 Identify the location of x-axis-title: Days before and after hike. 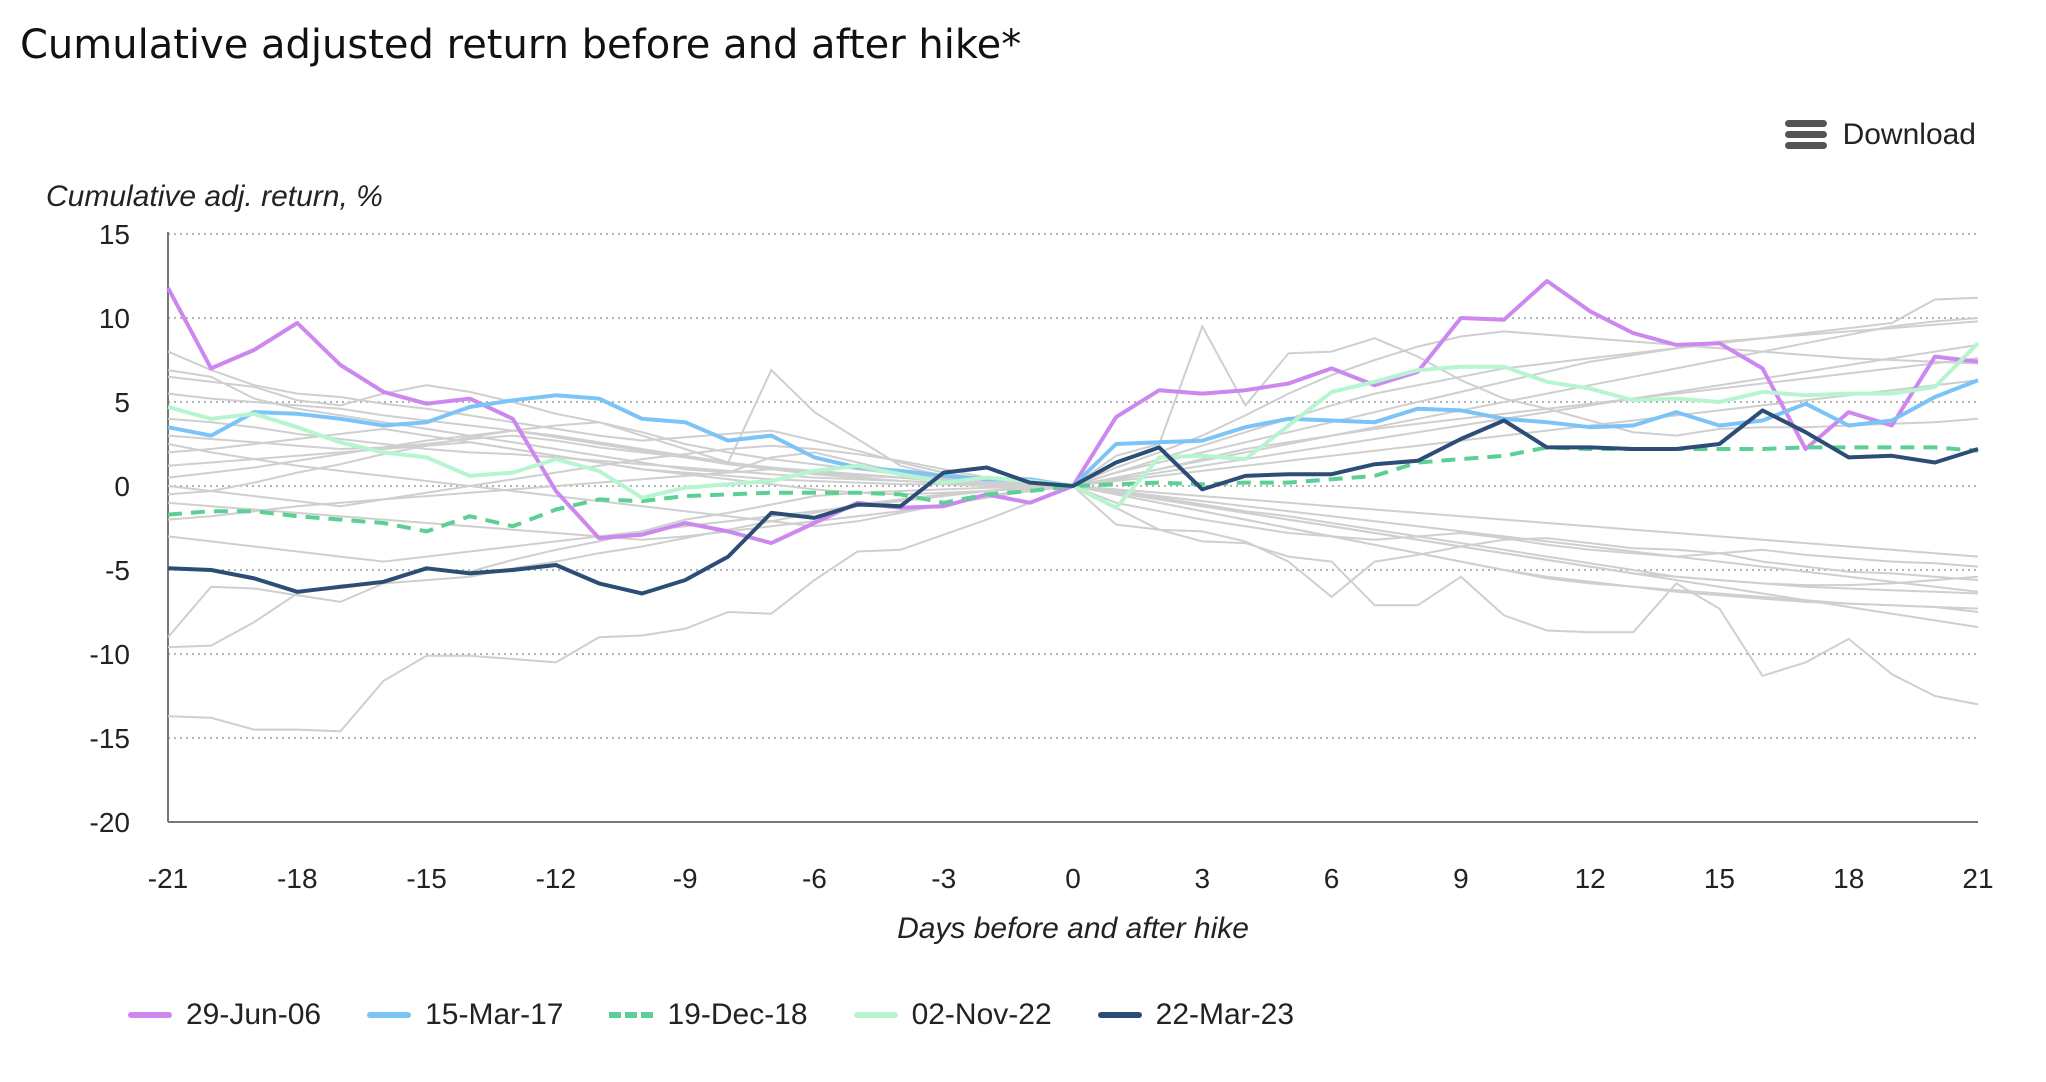
(1073, 928).